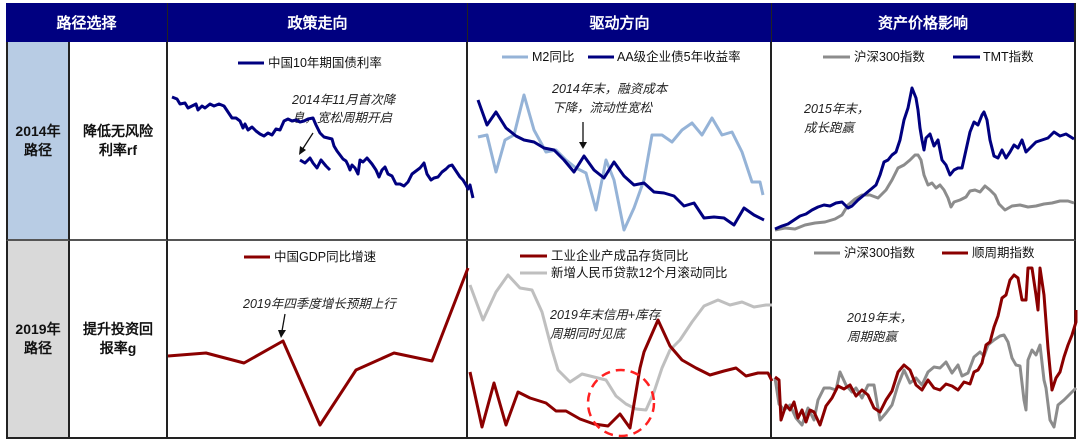 The width and height of the screenshot is (1080, 446). What do you see at coordinates (1003, 252) in the screenshot?
I see `legend-cyclical: 顺周期指数` at bounding box center [1003, 252].